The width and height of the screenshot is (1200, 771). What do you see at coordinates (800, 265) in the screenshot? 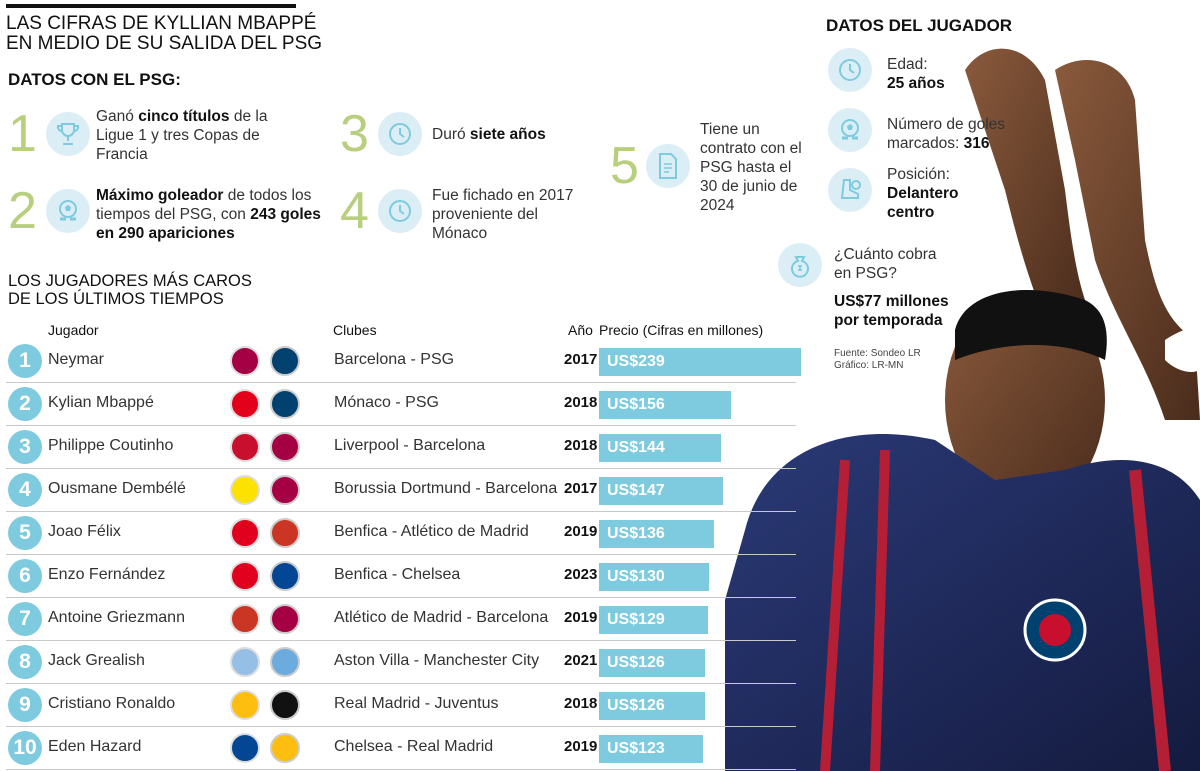
I see `money-bag-icon` at bounding box center [800, 265].